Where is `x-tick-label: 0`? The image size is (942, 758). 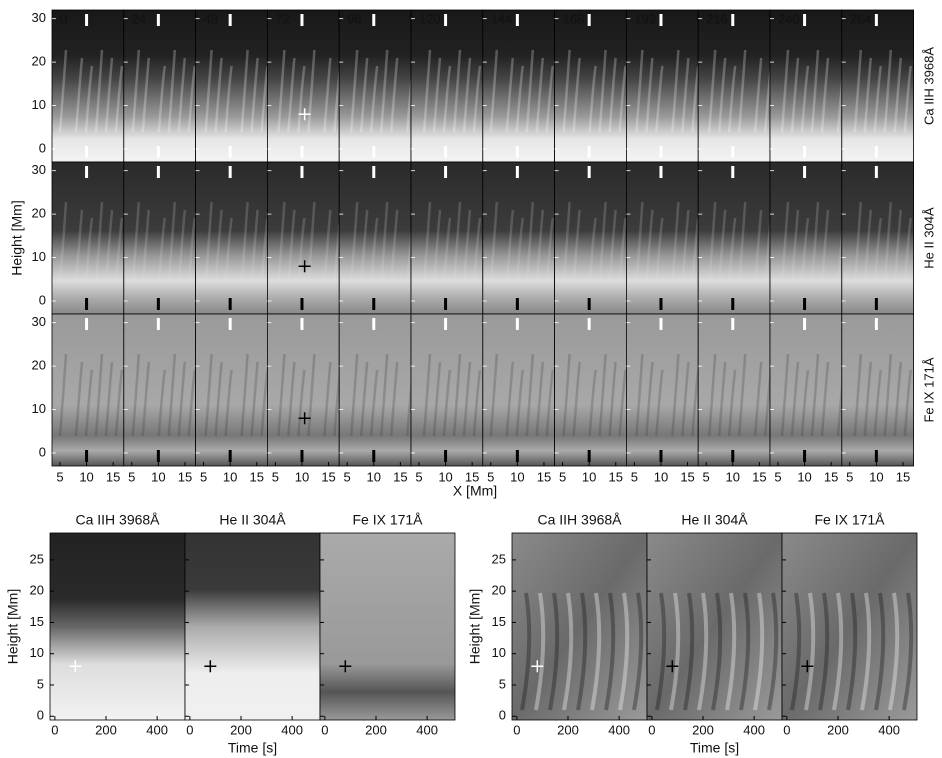
x-tick-label: 0 is located at coordinates (786, 729).